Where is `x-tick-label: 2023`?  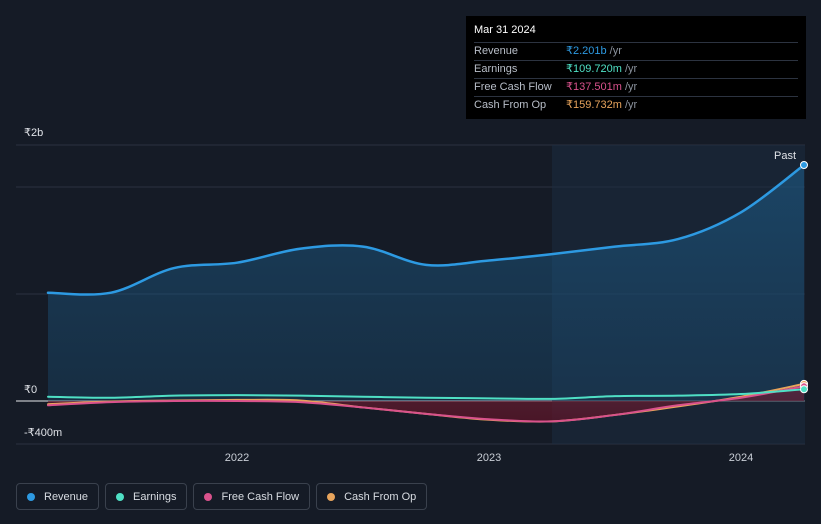
x-tick-label: 2023 is located at coordinates (489, 458).